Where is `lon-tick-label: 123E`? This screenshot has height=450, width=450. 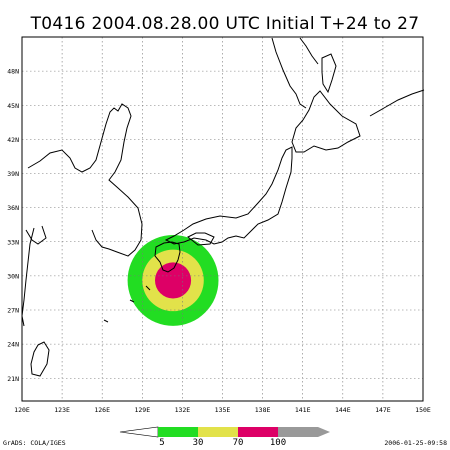 lon-tick-label: 123E is located at coordinates (62, 410).